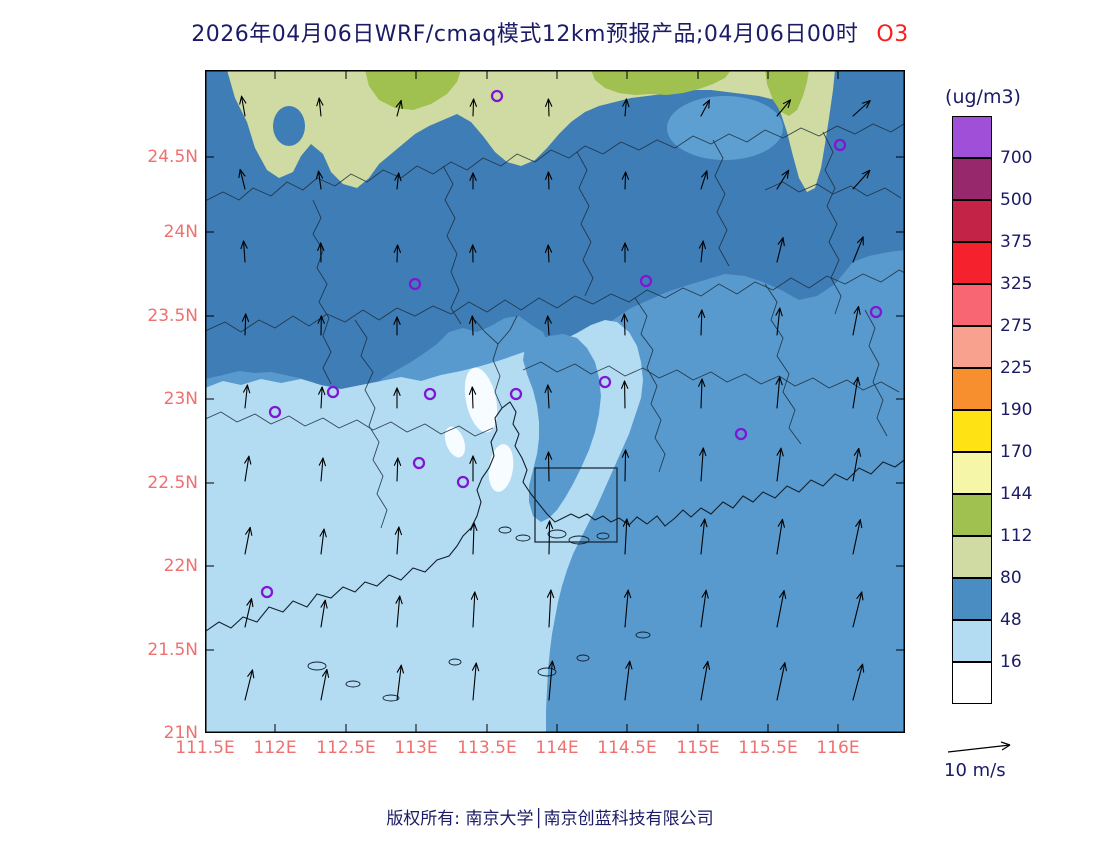  I want to click on wind-reference-arrow, so click(979, 747).